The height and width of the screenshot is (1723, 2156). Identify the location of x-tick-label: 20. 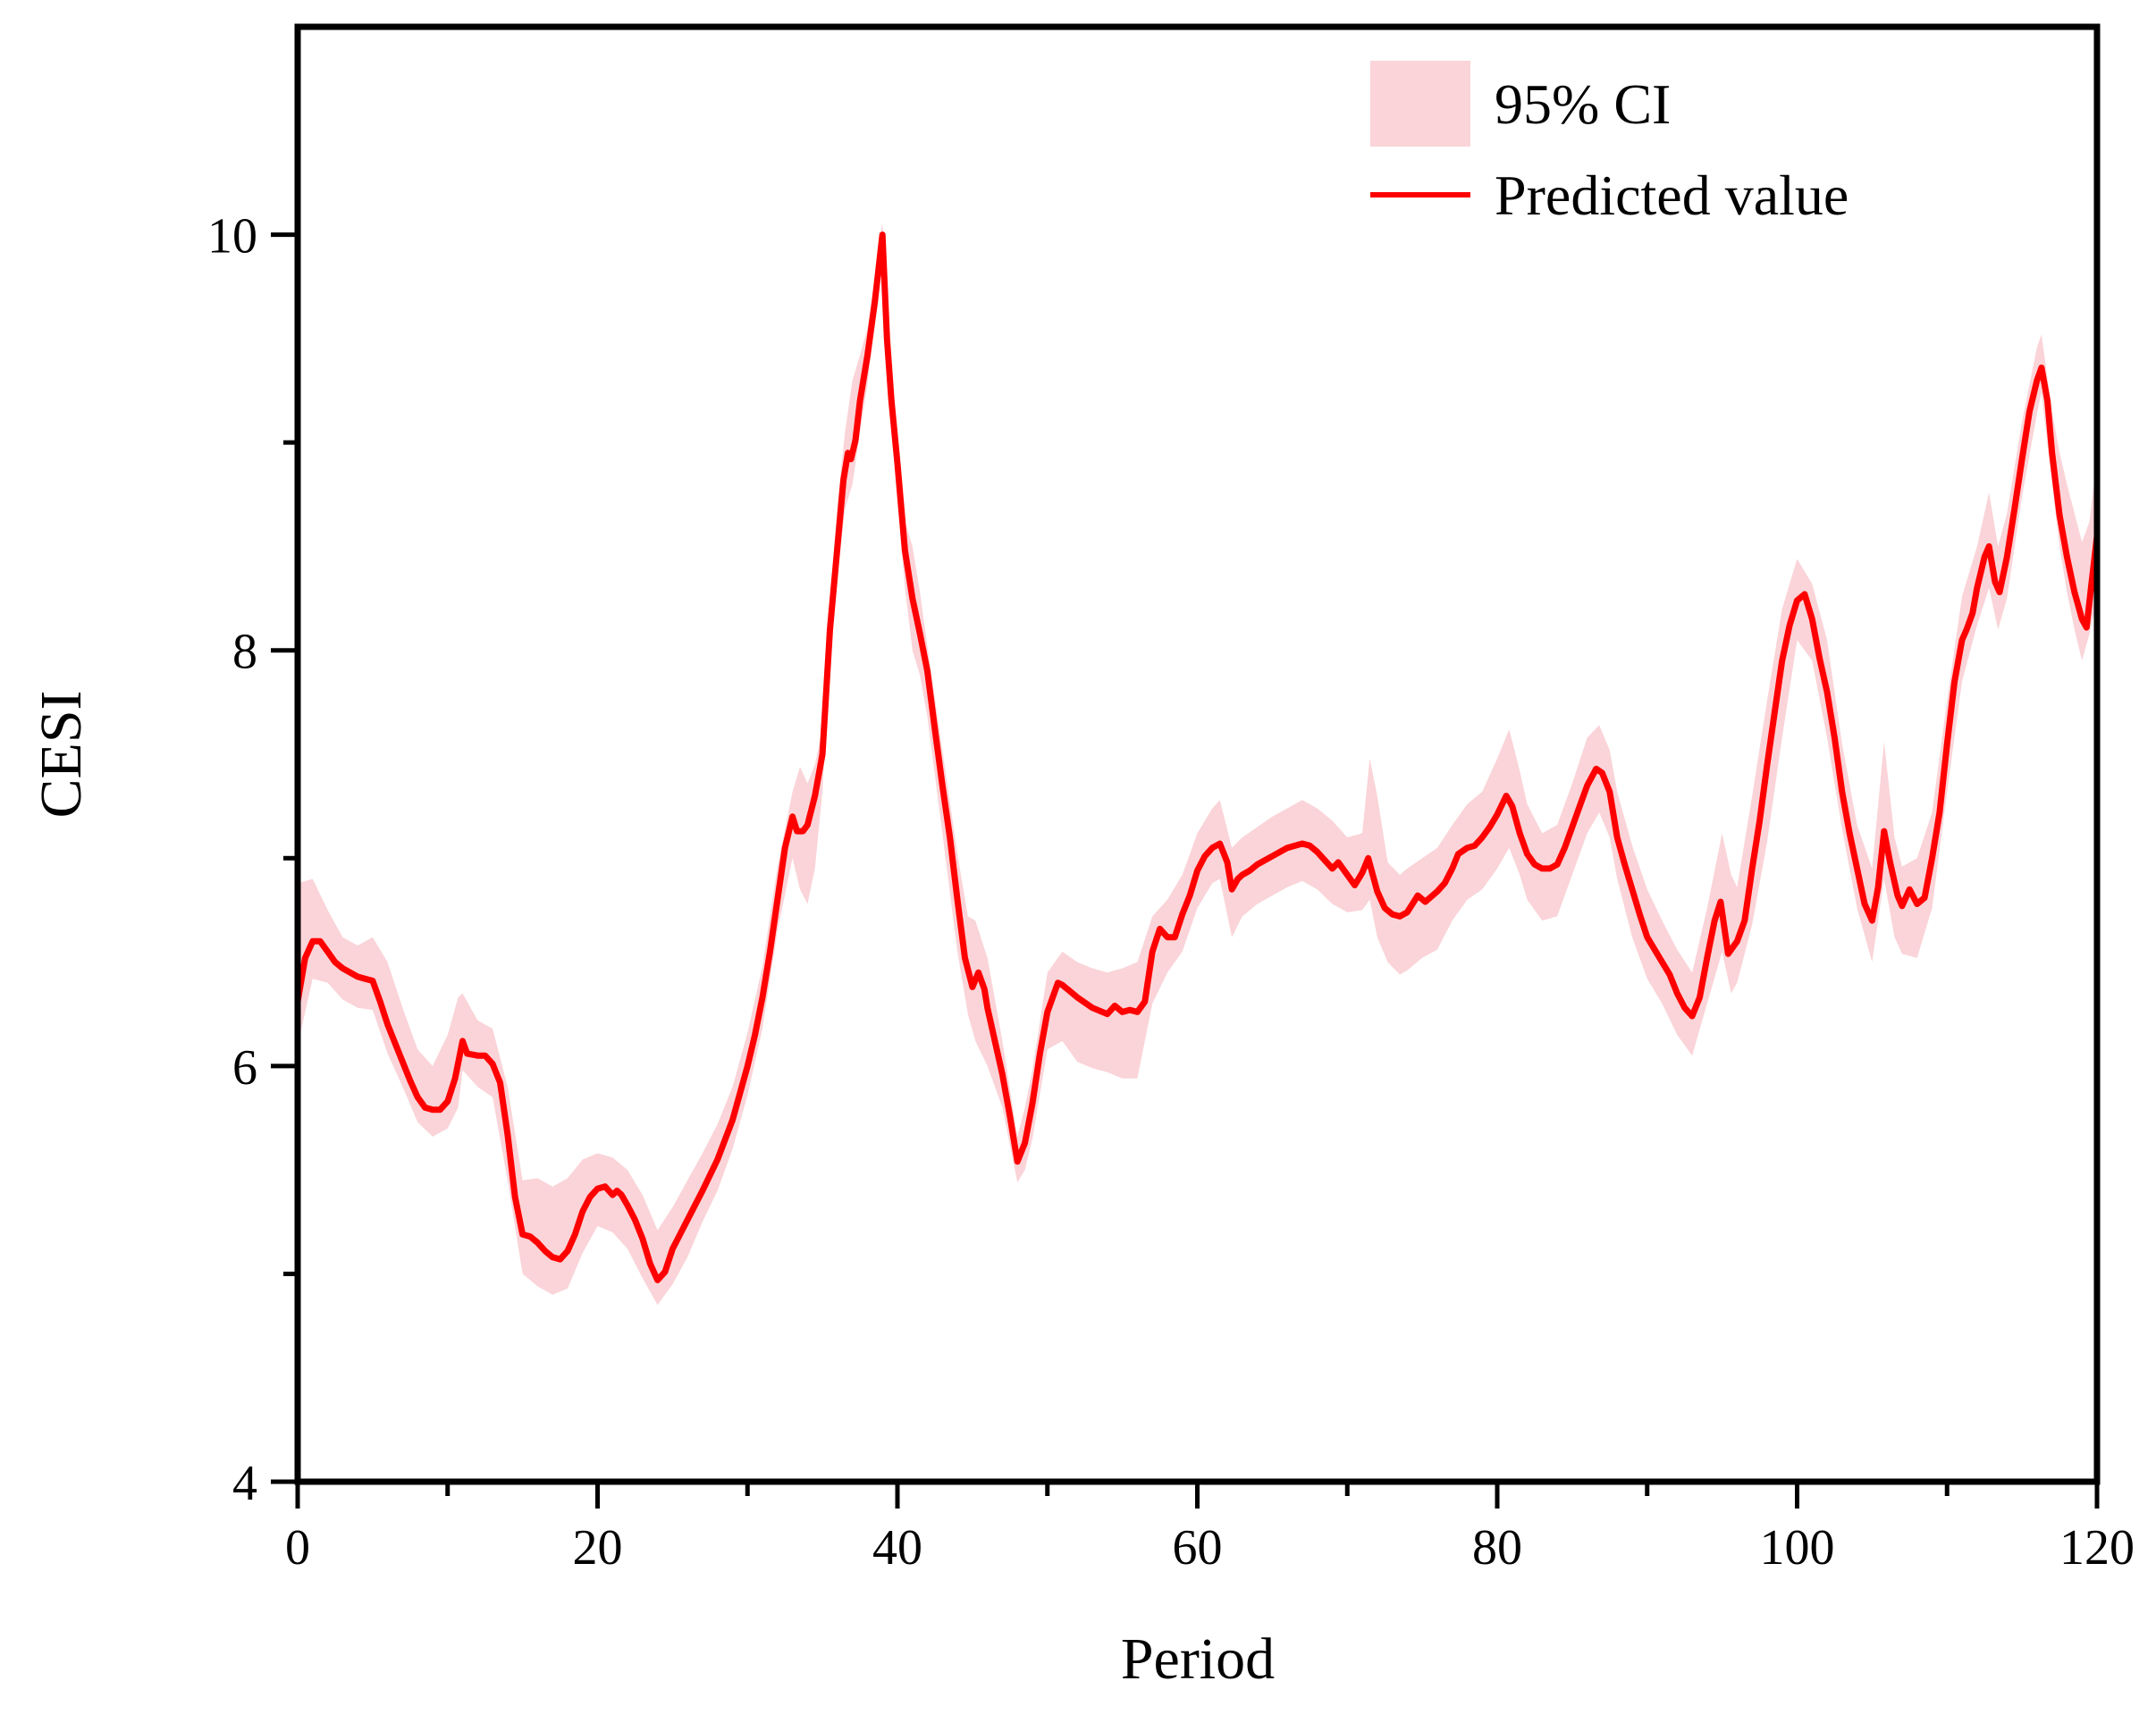
(598, 1548).